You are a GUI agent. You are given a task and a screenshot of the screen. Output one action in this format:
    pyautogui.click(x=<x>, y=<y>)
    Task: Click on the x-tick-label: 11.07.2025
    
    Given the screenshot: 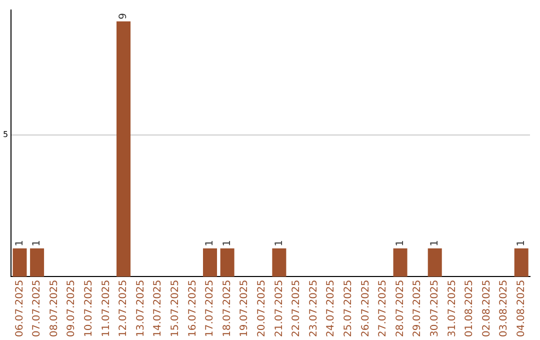 What is the action you would take?
    pyautogui.click(x=106, y=309)
    